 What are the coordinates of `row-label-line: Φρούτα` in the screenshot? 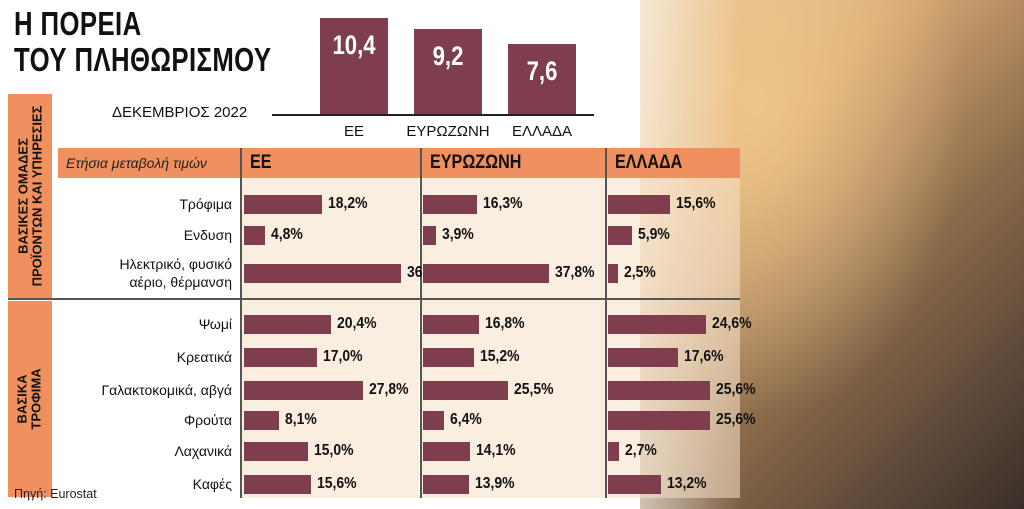 It's located at (207, 420).